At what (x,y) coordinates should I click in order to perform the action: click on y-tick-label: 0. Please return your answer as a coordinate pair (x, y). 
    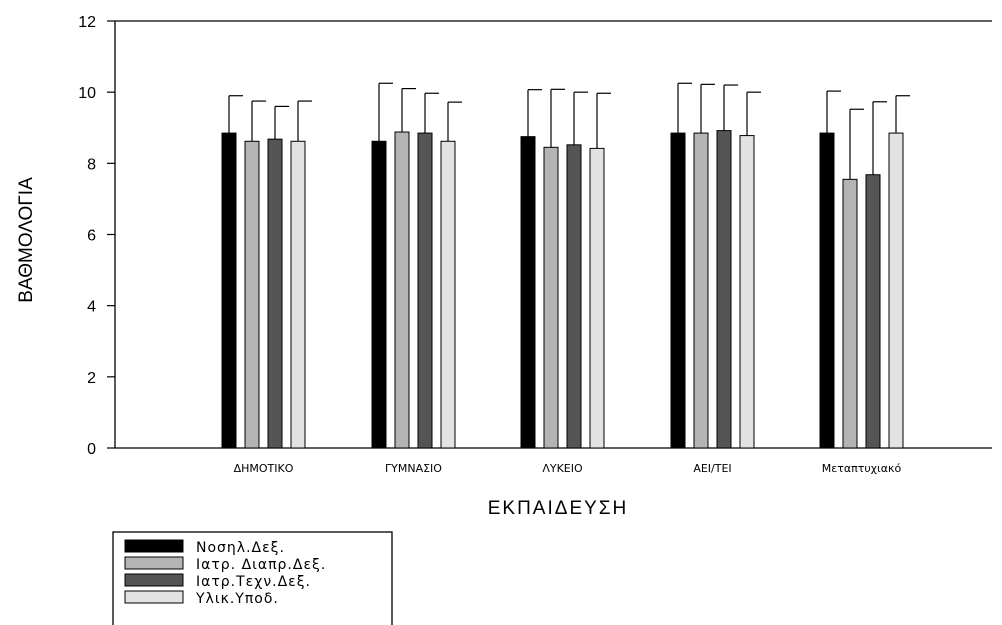
    Looking at the image, I should click on (91, 449).